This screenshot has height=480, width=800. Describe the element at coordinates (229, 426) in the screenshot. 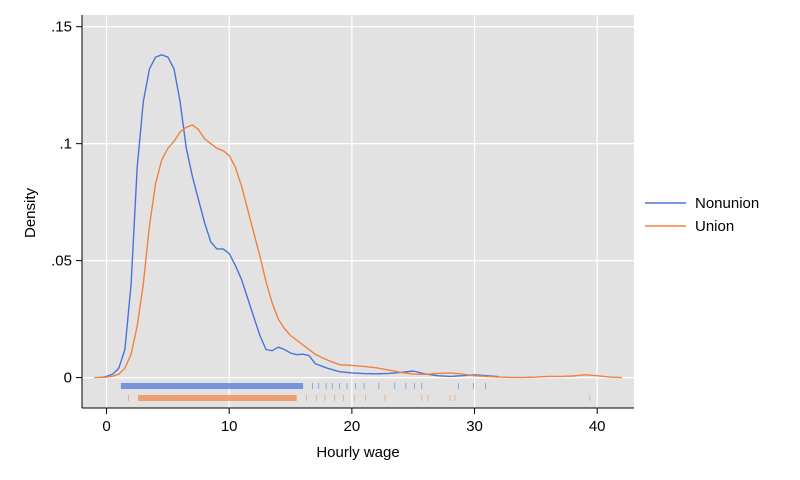

I see `x-tick-label: 10` at that location.